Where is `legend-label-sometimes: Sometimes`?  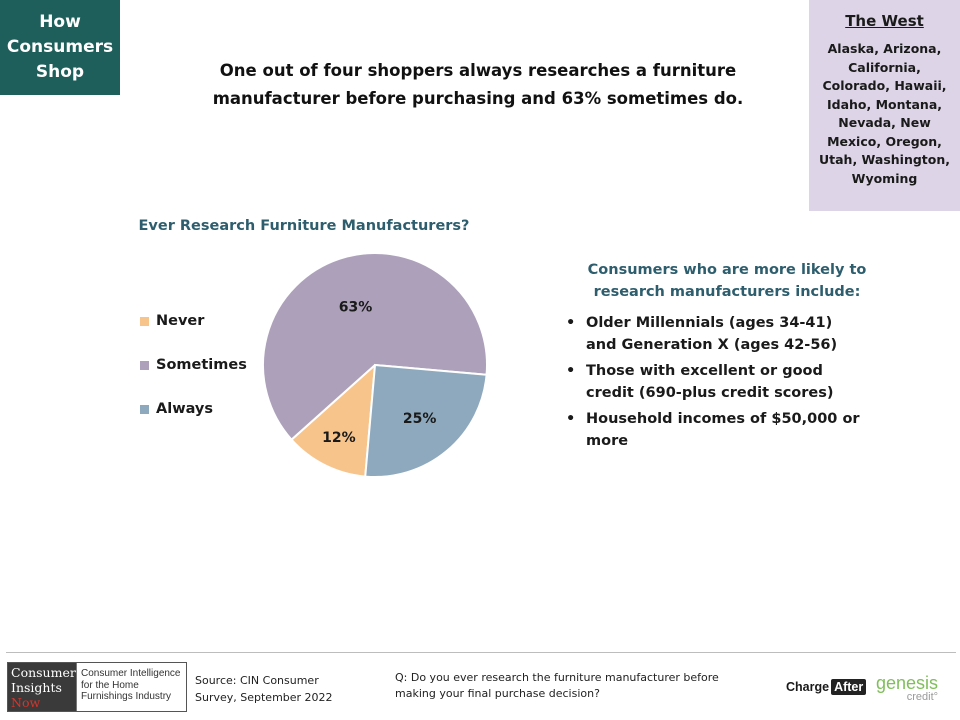
legend-label-sometimes: Sometimes is located at coordinates (201, 365).